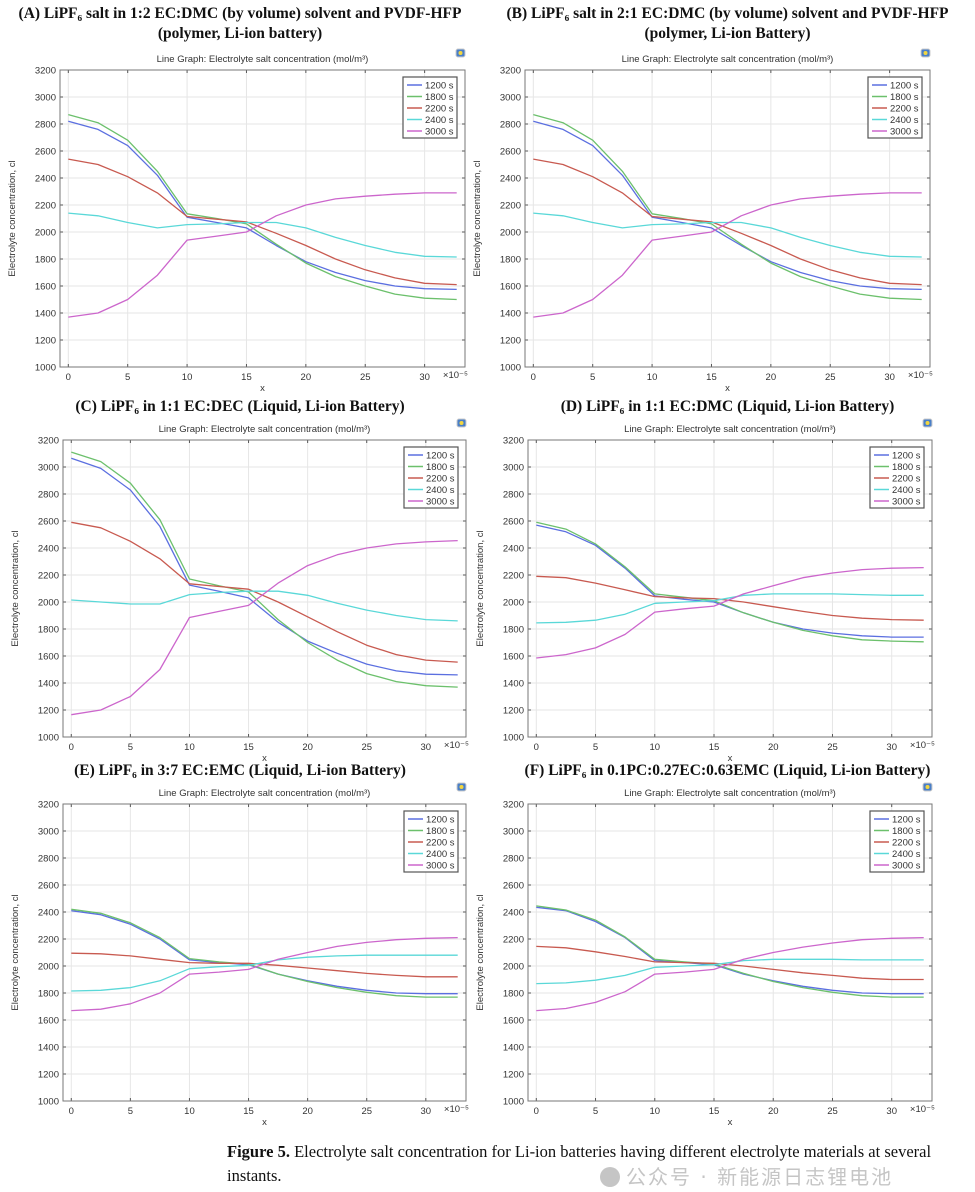  What do you see at coordinates (513, 468) in the screenshot?
I see `y-tick-label: 3000` at bounding box center [513, 468].